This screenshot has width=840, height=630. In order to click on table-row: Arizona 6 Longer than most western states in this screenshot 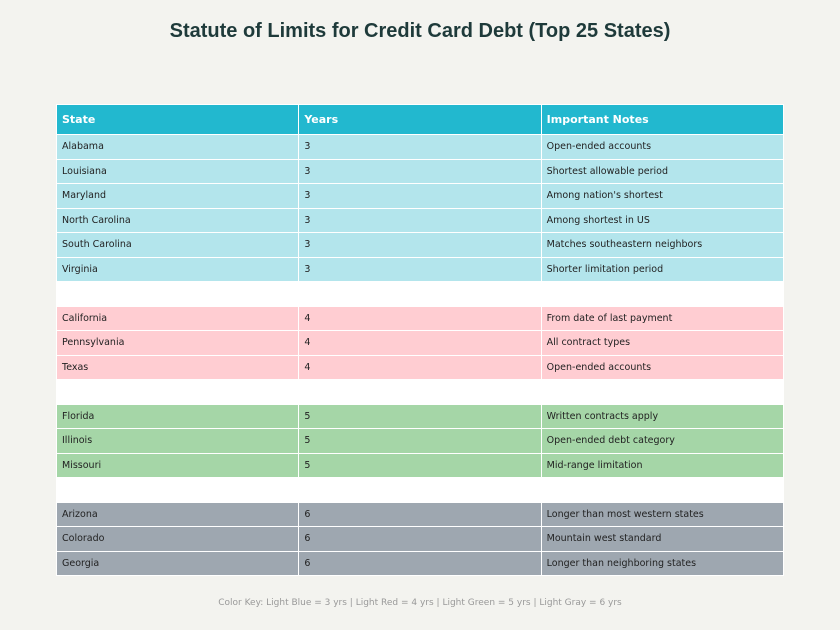, I will do `click(420, 514)`.